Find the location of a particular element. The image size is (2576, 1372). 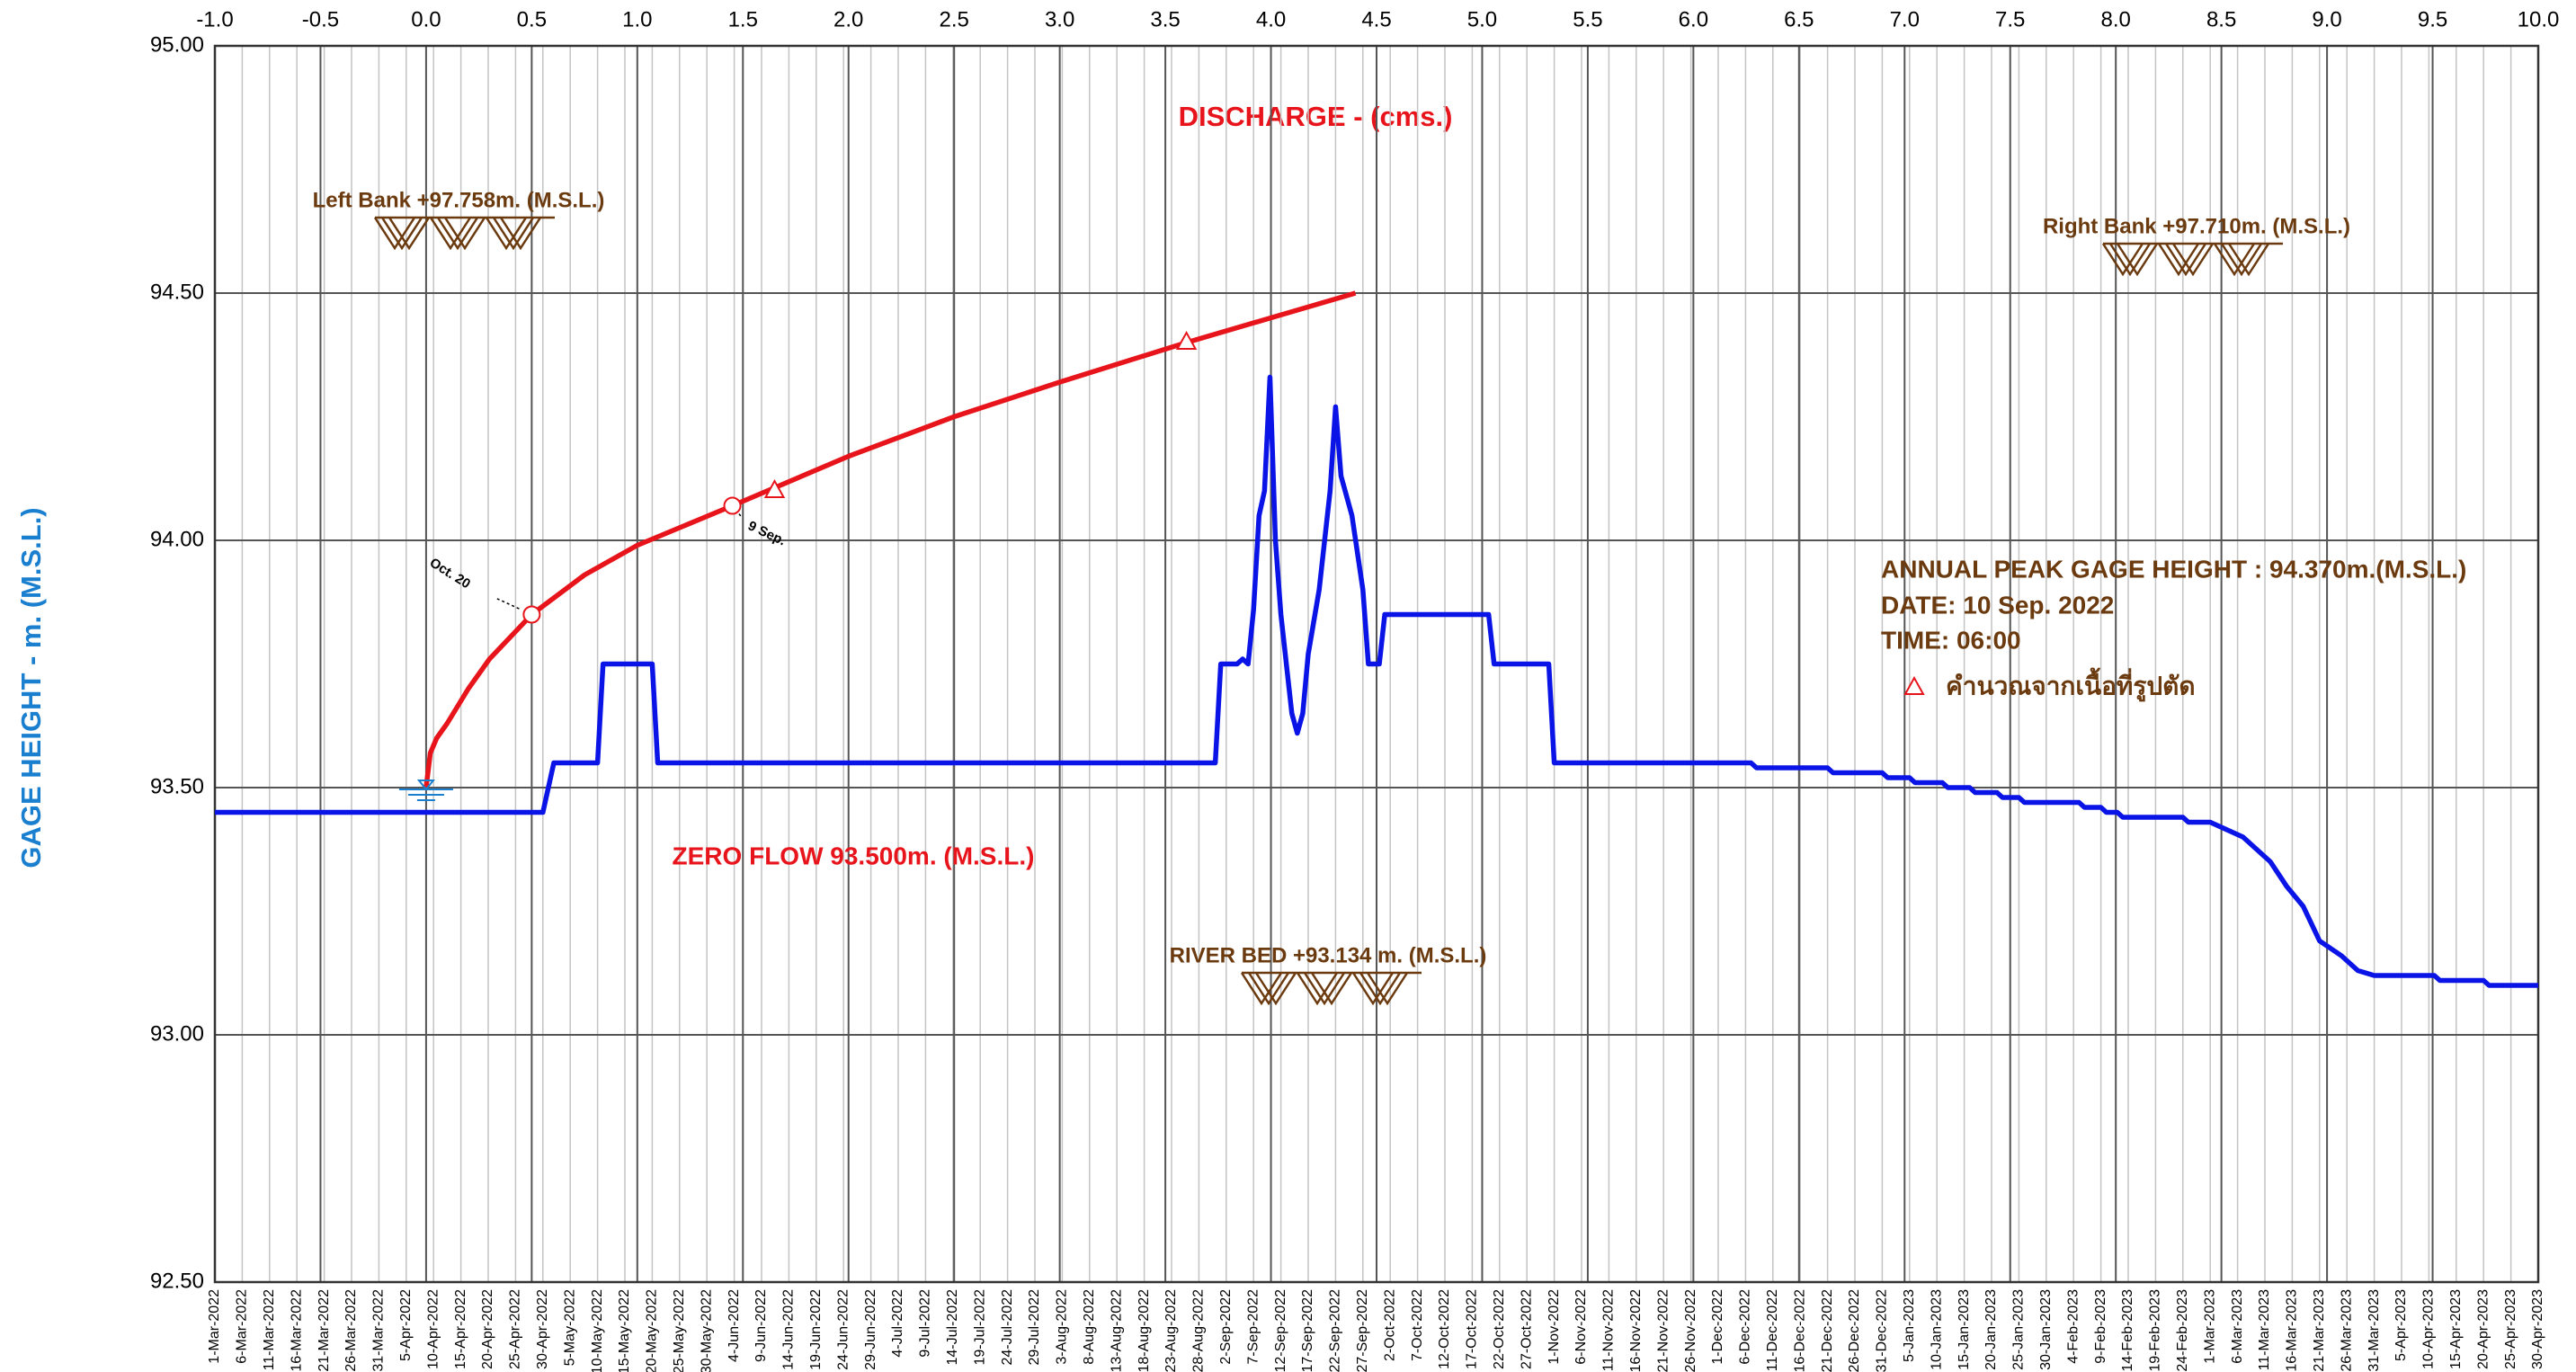

x-tick-label: 6.0 is located at coordinates (1694, 19).